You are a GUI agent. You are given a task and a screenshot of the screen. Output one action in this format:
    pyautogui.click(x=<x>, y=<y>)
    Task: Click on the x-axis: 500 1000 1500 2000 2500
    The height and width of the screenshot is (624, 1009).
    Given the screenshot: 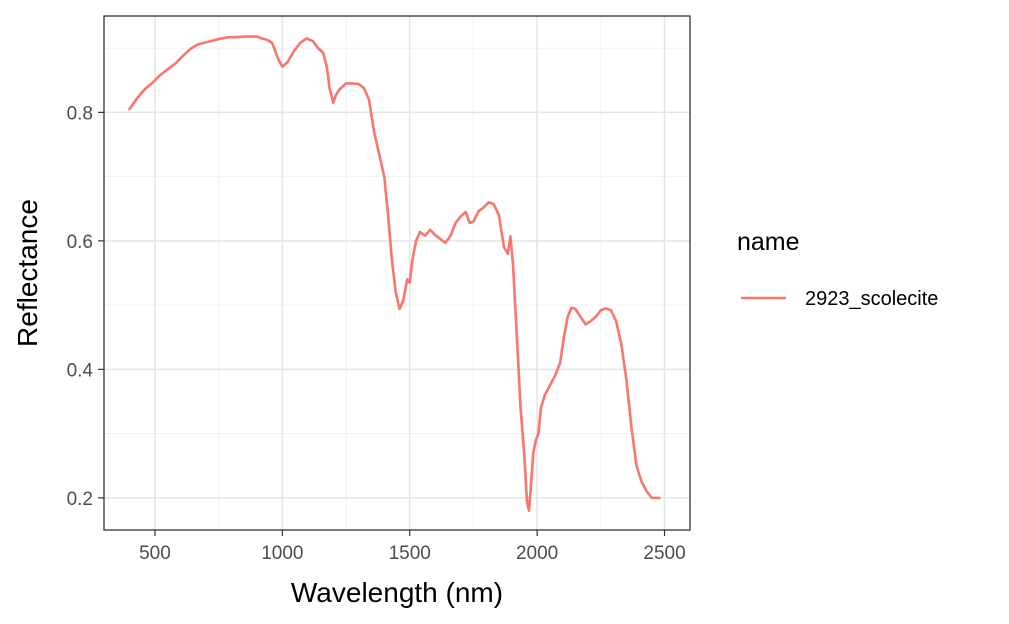 What is the action you would take?
    pyautogui.click(x=412, y=547)
    